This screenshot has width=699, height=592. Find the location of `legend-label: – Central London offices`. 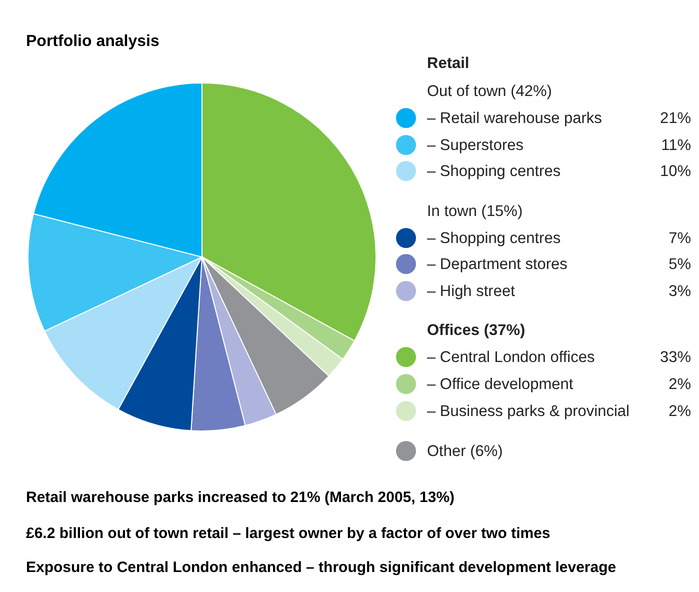

legend-label: – Central London offices is located at coordinates (511, 357).